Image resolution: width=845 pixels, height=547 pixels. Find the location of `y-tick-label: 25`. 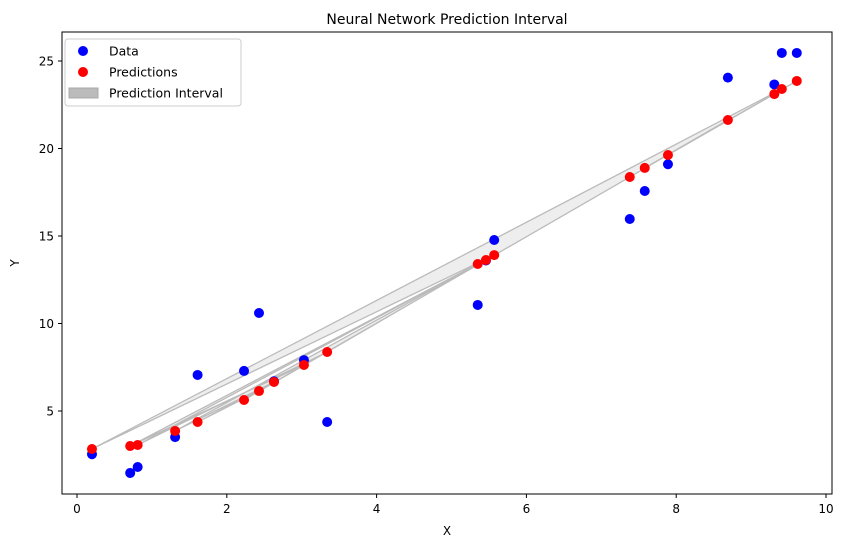

y-tick-label: 25 is located at coordinates (46, 62).